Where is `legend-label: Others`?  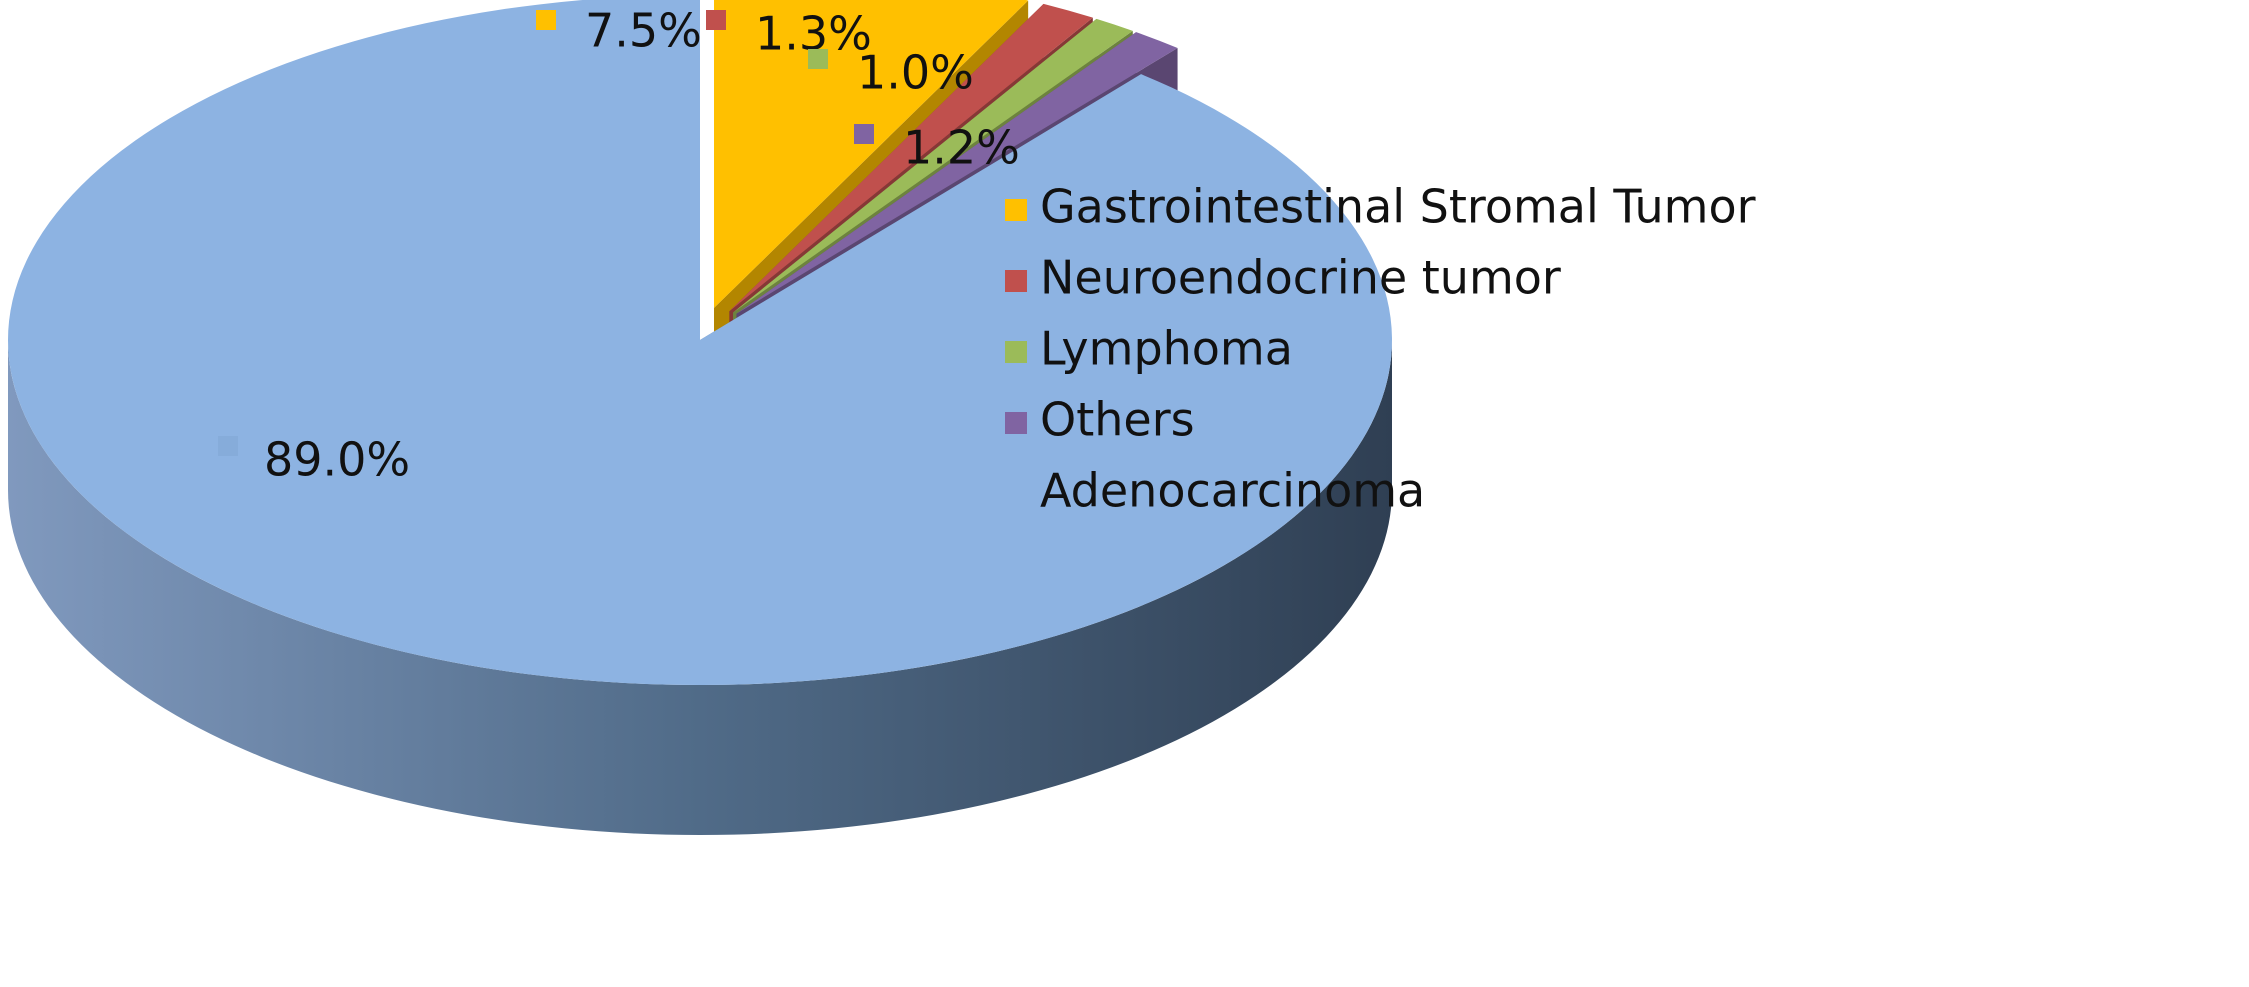
legend-label: Others is located at coordinates (1117, 420).